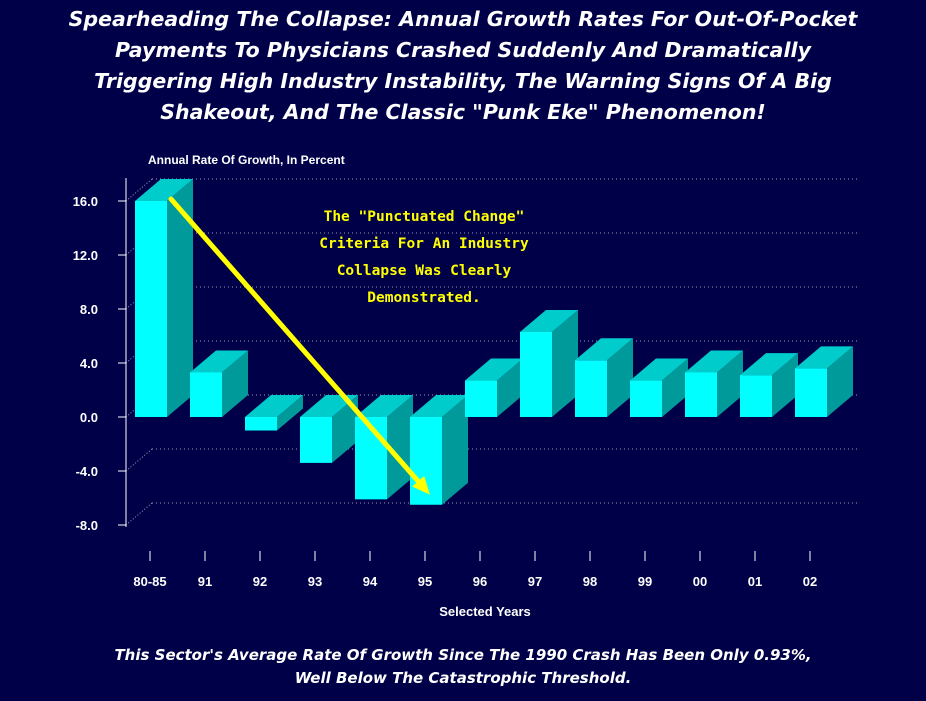 The height and width of the screenshot is (701, 926). I want to click on y-axis-label: Annual Rate Of Growth, In Percent, so click(246, 160).